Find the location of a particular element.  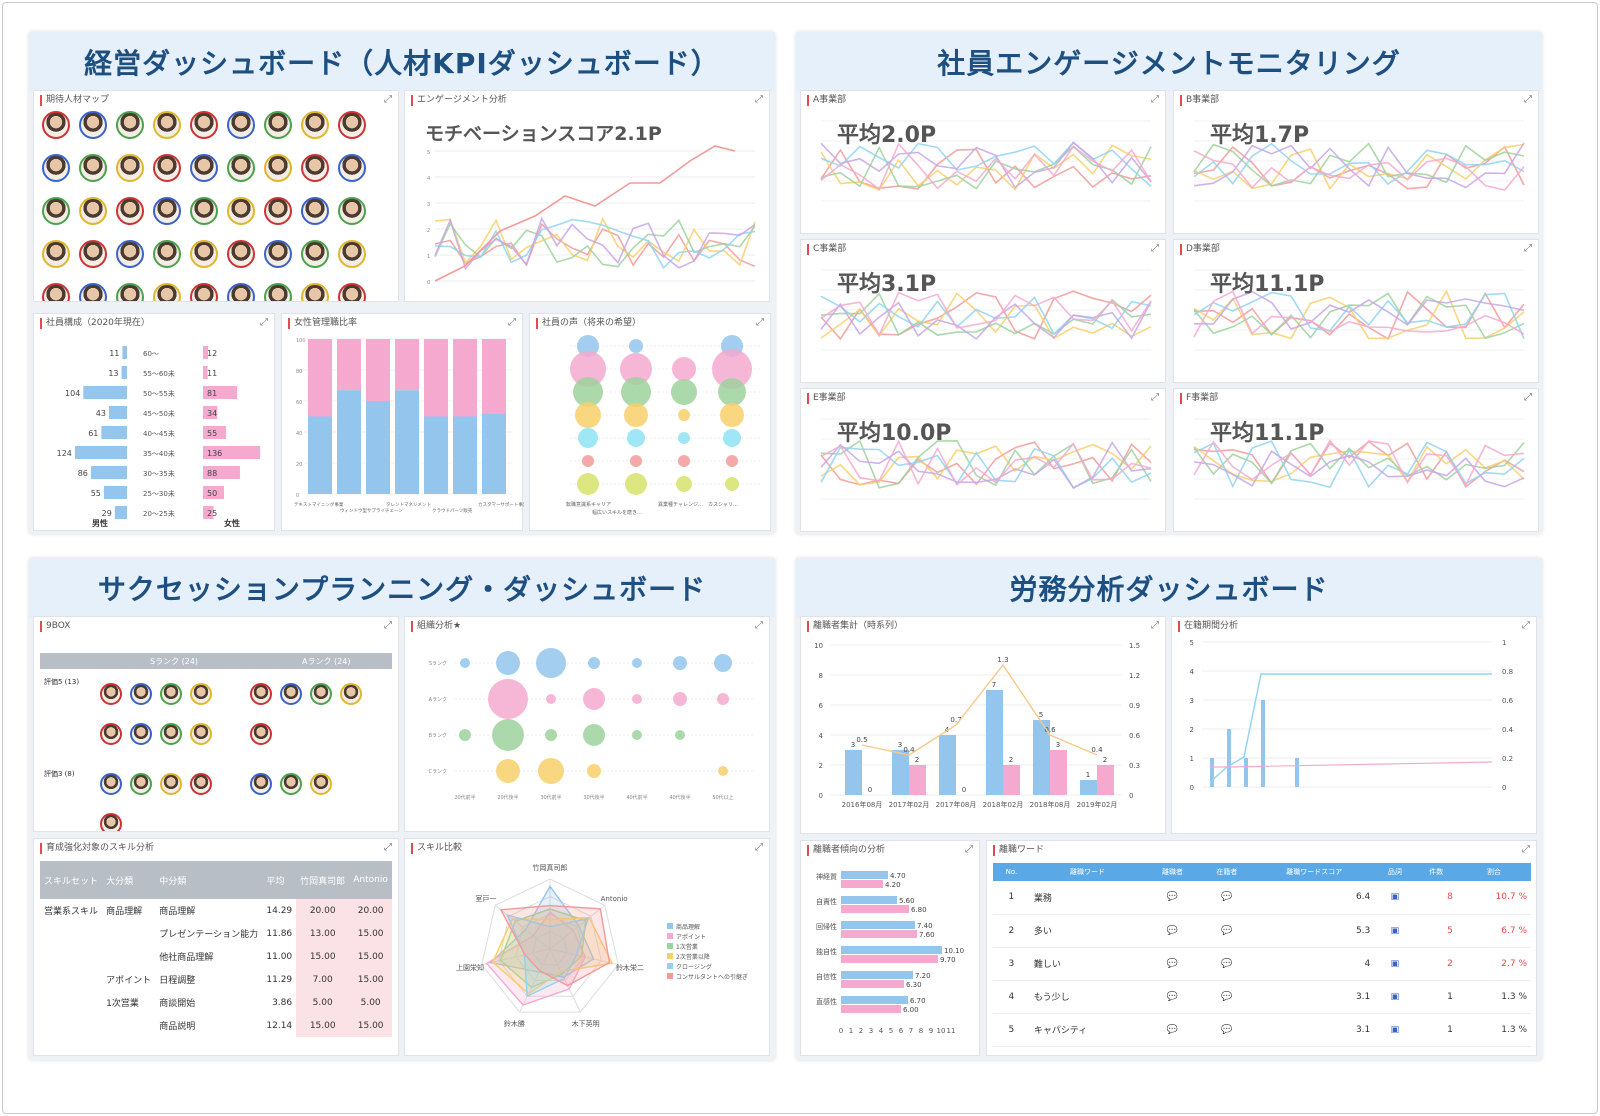

words-count: 8 is located at coordinates (1450, 897).